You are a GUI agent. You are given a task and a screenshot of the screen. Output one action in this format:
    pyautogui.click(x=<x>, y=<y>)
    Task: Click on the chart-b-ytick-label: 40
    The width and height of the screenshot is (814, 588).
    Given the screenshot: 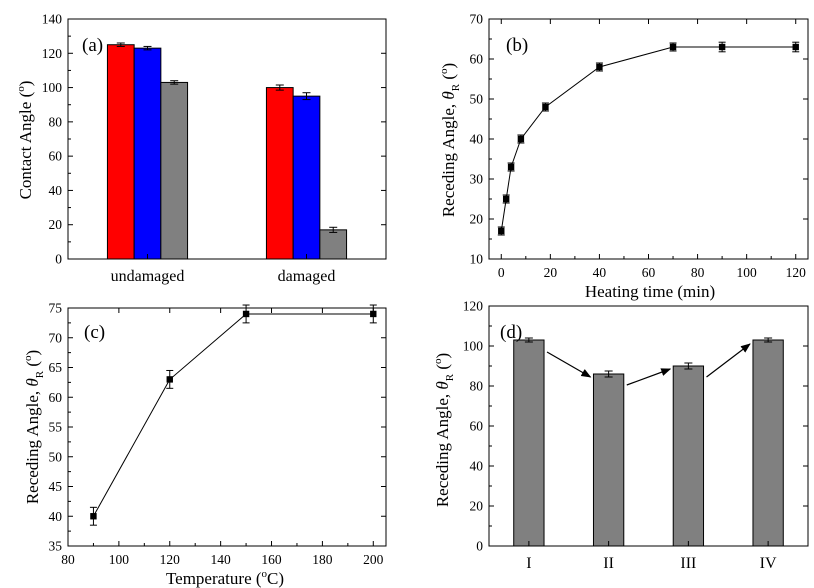 What is the action you would take?
    pyautogui.click(x=477, y=139)
    